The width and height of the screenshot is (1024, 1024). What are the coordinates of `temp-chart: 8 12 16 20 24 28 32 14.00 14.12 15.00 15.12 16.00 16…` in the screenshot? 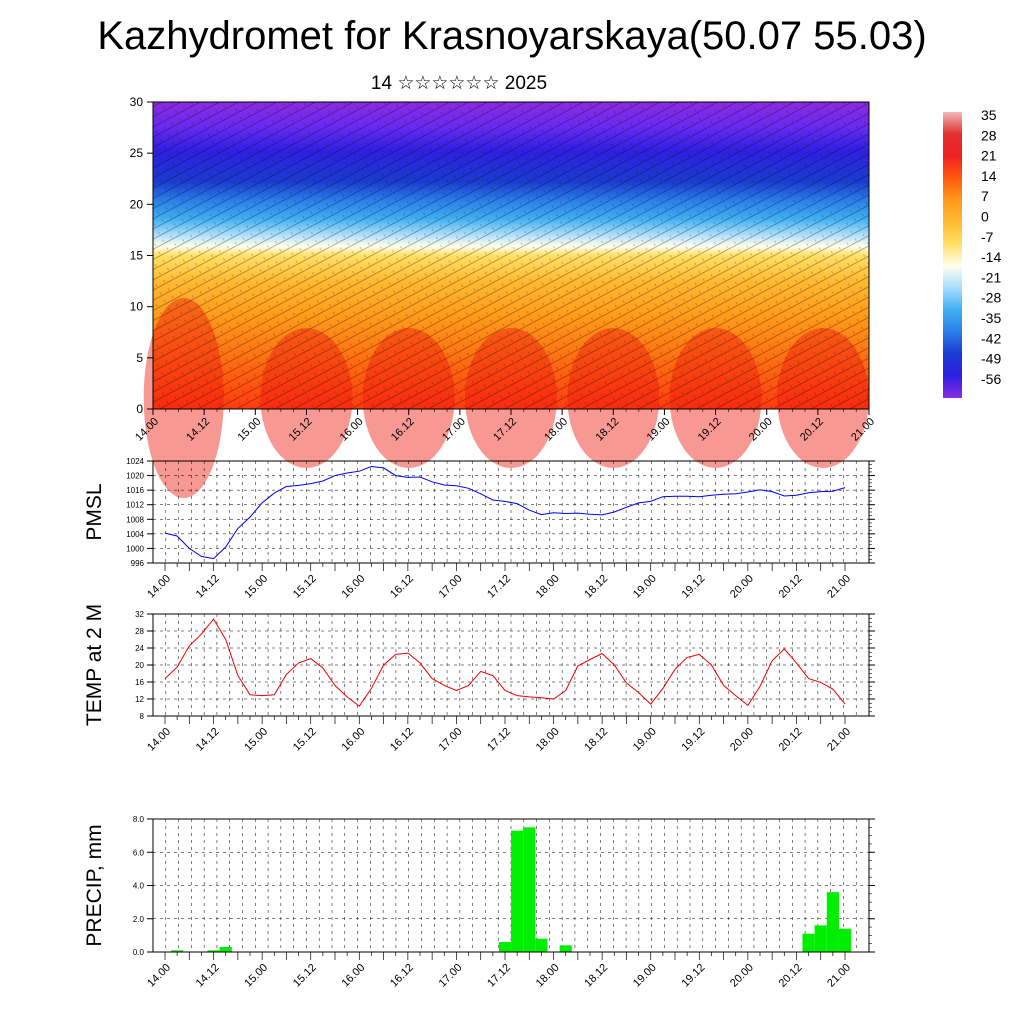 It's located at (479, 679).